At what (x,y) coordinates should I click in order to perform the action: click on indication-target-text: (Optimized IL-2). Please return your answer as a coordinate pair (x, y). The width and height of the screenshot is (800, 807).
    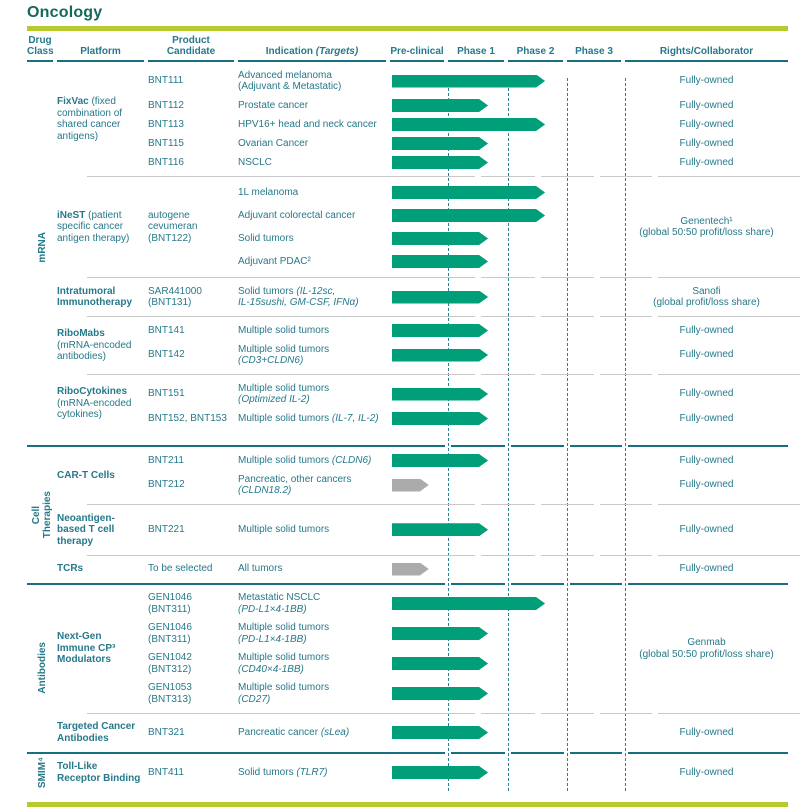
    Looking at the image, I should click on (274, 399).